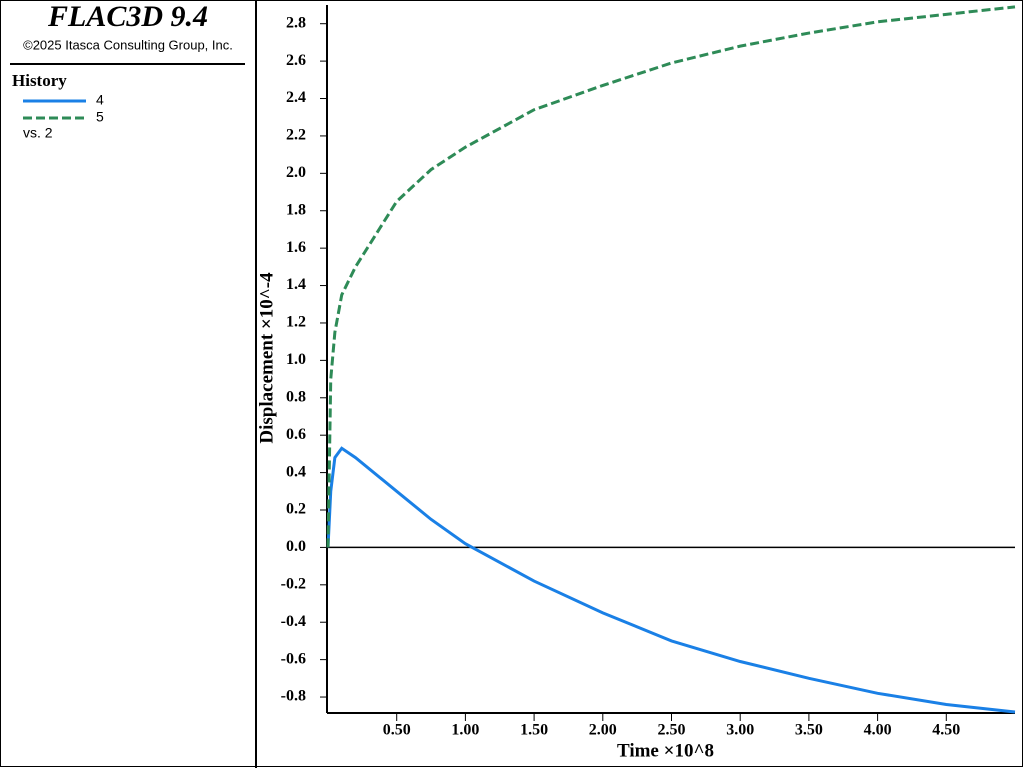 The image size is (1024, 768). What do you see at coordinates (39, 80) in the screenshot?
I see `legend-title: History` at bounding box center [39, 80].